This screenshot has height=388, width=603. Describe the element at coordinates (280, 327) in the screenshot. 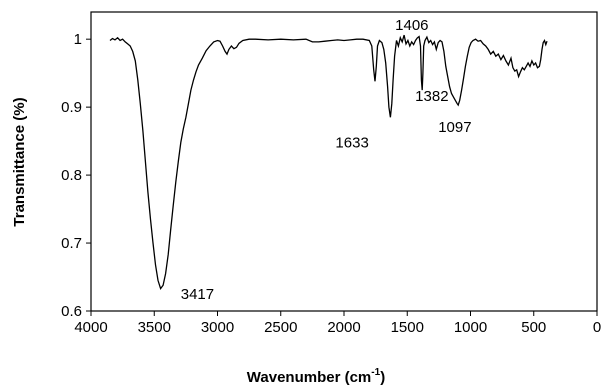

I see `x-tick-label: 2500` at that location.